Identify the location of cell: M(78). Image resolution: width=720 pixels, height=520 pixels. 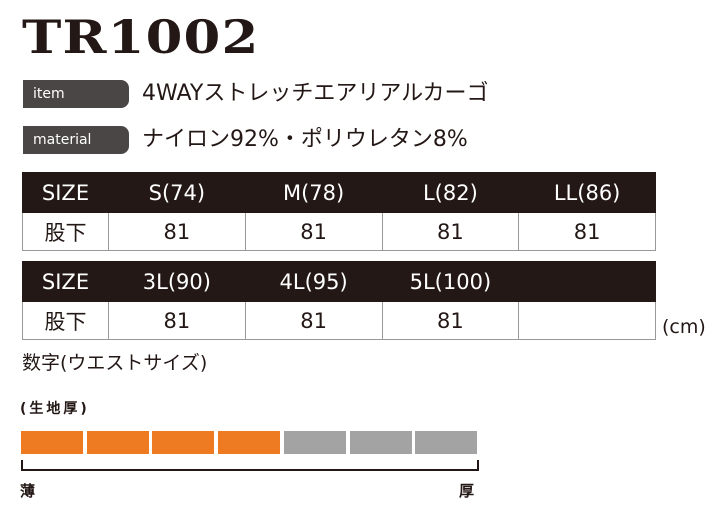
(313, 192).